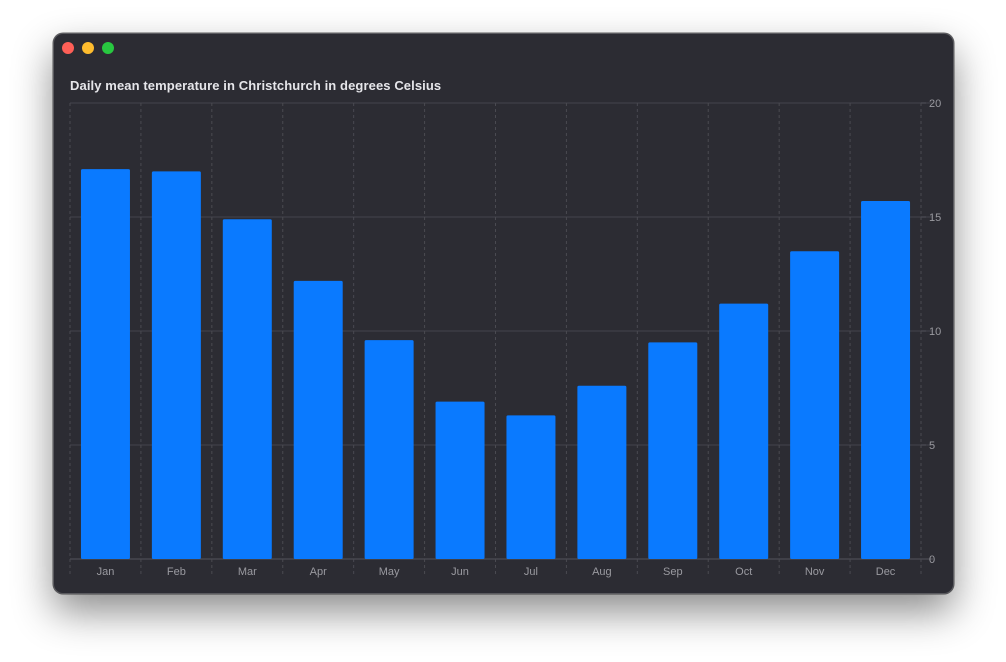 Image resolution: width=1006 pixels, height=662 pixels. I want to click on minimize-button, so click(88, 48).